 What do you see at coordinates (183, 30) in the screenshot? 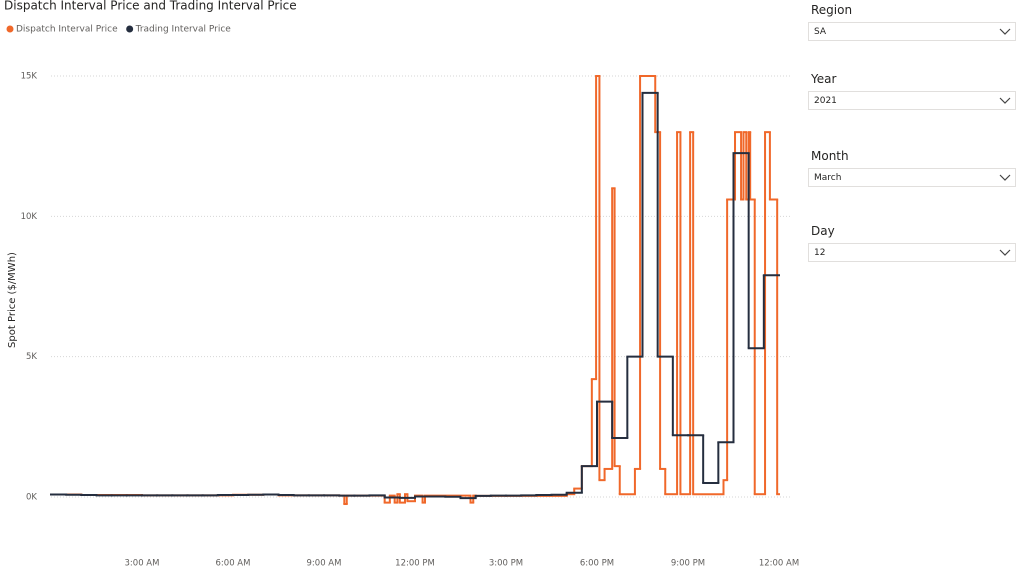
I see `legend-label: Trading Interval Price` at bounding box center [183, 30].